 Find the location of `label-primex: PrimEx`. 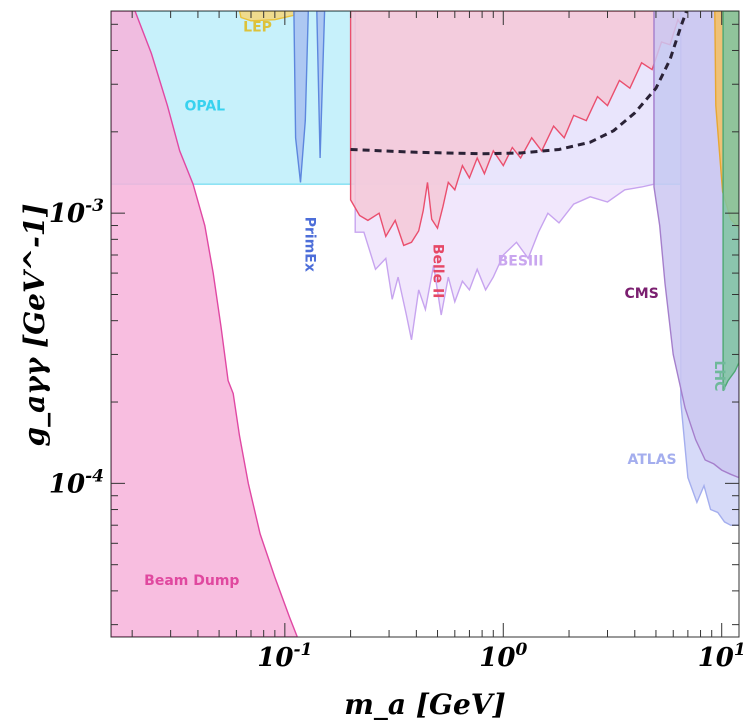

label-primex: PrimEx is located at coordinates (309, 244).